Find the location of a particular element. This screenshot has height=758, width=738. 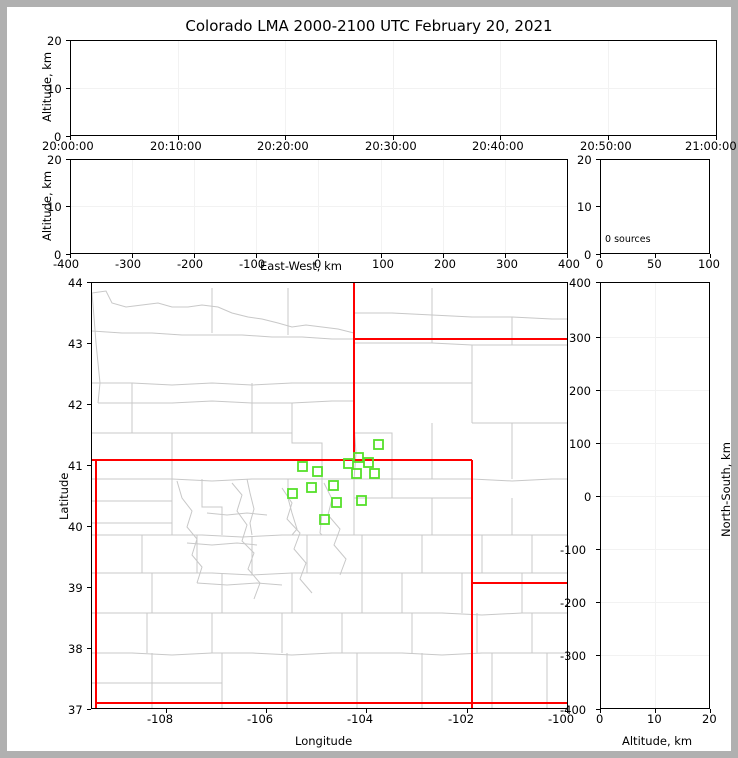

p2-ylabel: Altitude, km is located at coordinates (47, 205).